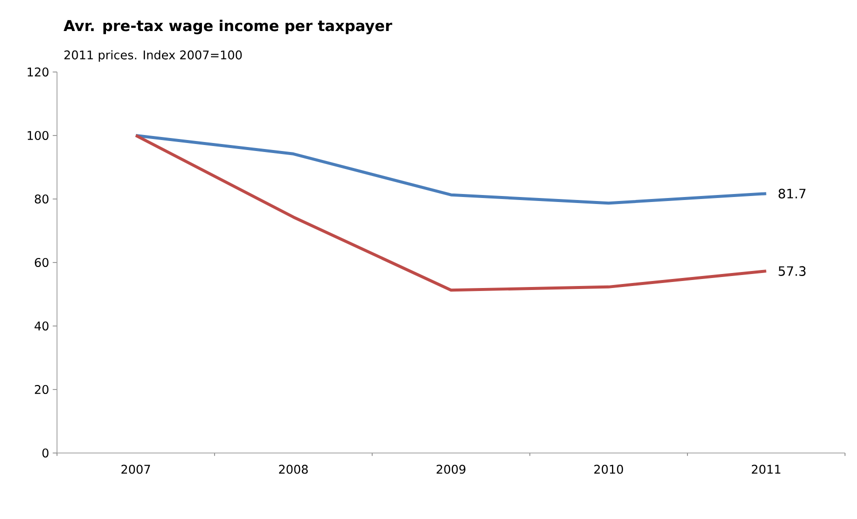  Describe the element at coordinates (766, 469) in the screenshot. I see `x-tick-label: 2011` at that location.